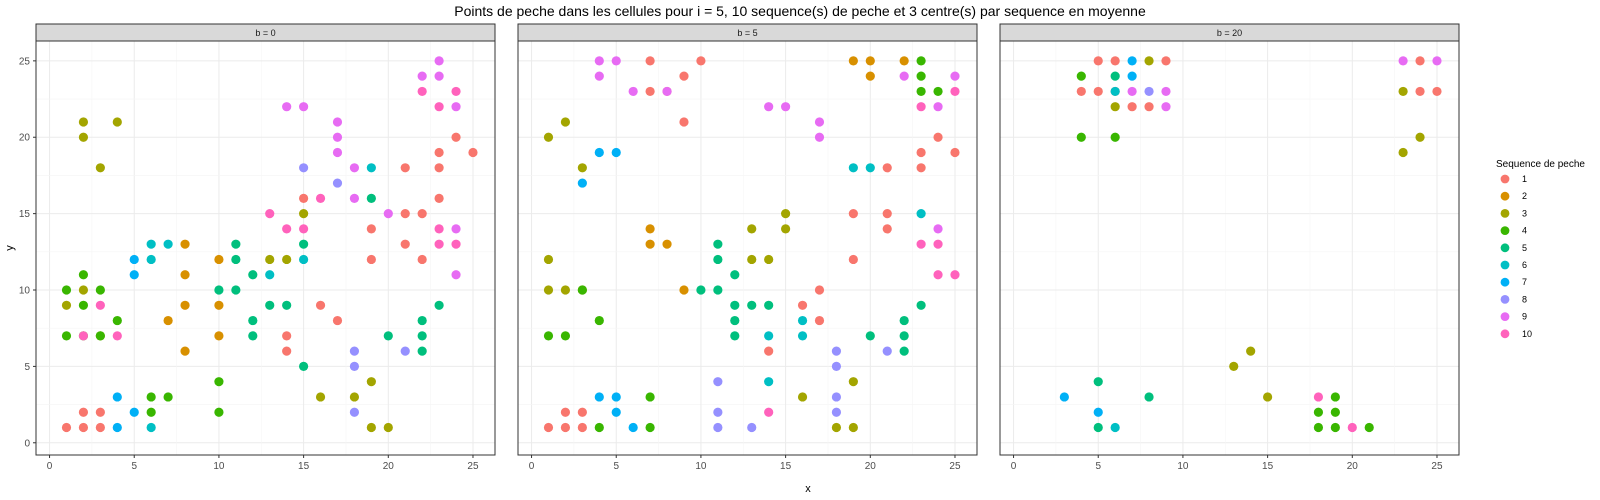  I want to click on x-axis-title: x, so click(808, 489).